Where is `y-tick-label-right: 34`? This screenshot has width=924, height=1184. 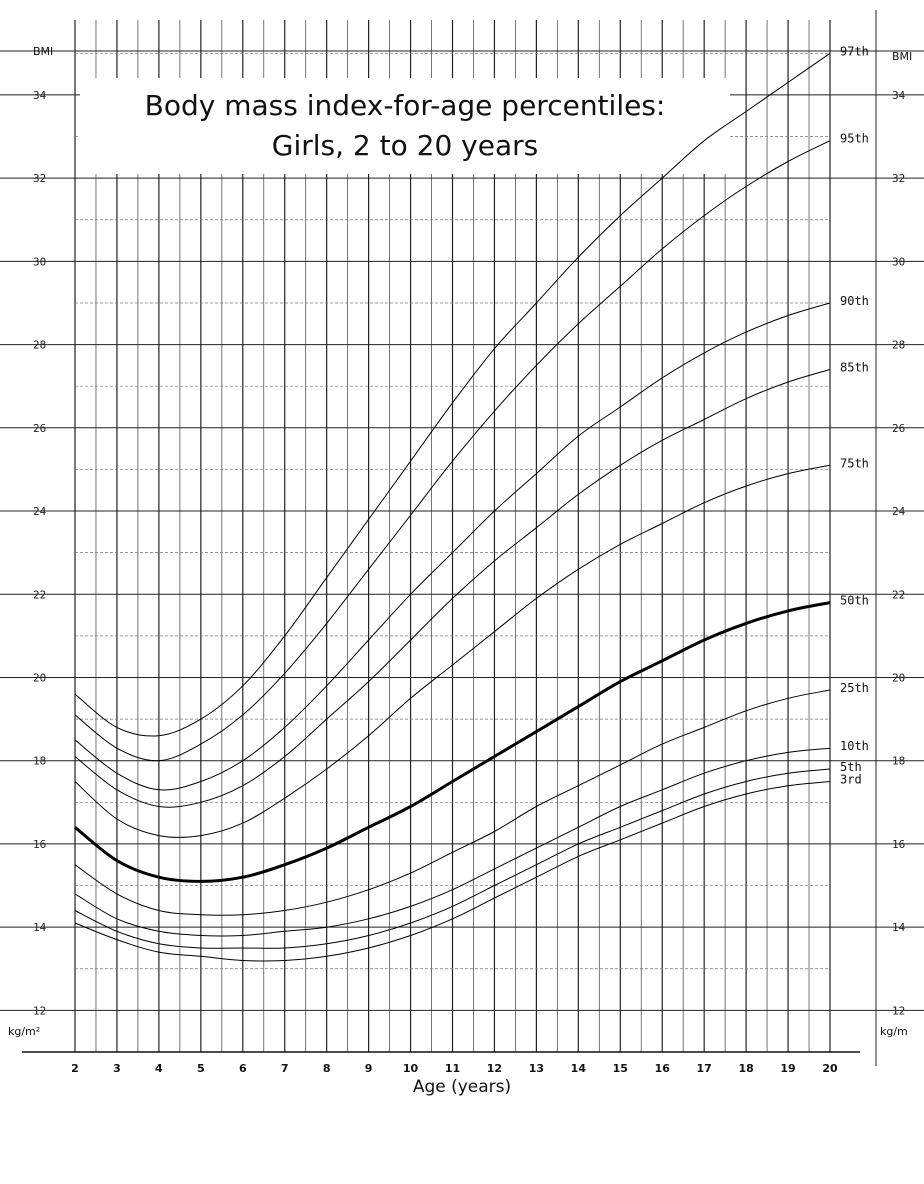
y-tick-label-right: 34 is located at coordinates (899, 95).